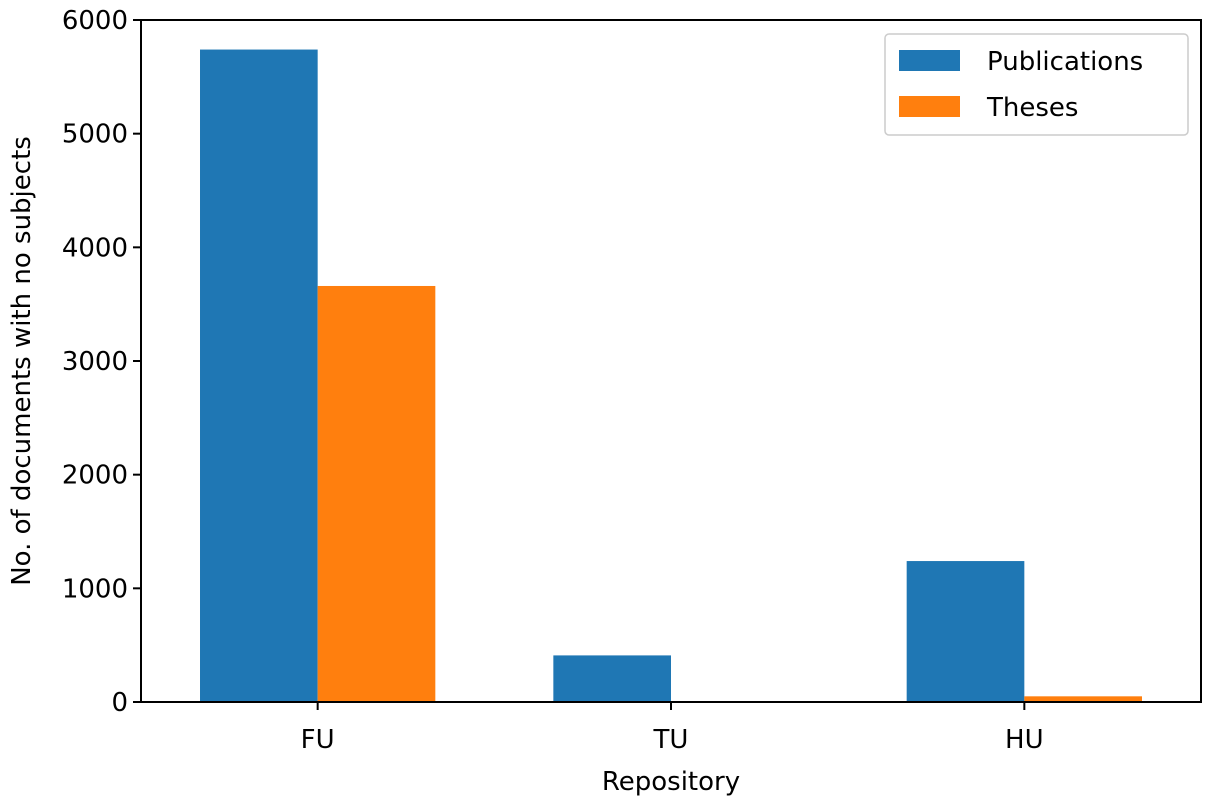 Image resolution: width=1209 pixels, height=803 pixels. I want to click on x-axis: FU TU HU, so click(672, 728).